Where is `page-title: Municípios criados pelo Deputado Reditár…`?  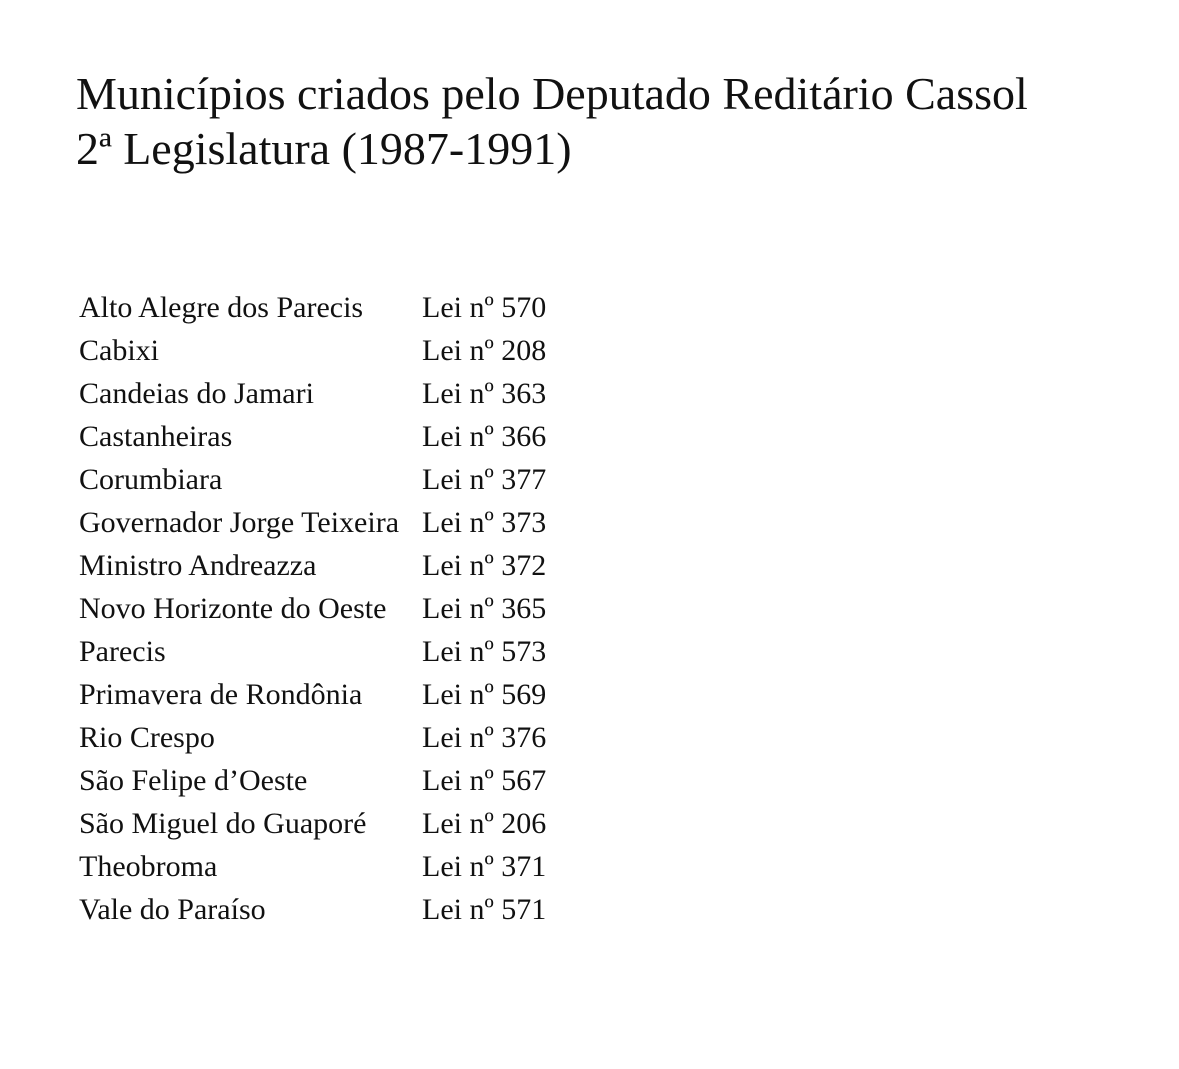
page-title: Municípios criados pelo Deputado Reditár… is located at coordinates (552, 121).